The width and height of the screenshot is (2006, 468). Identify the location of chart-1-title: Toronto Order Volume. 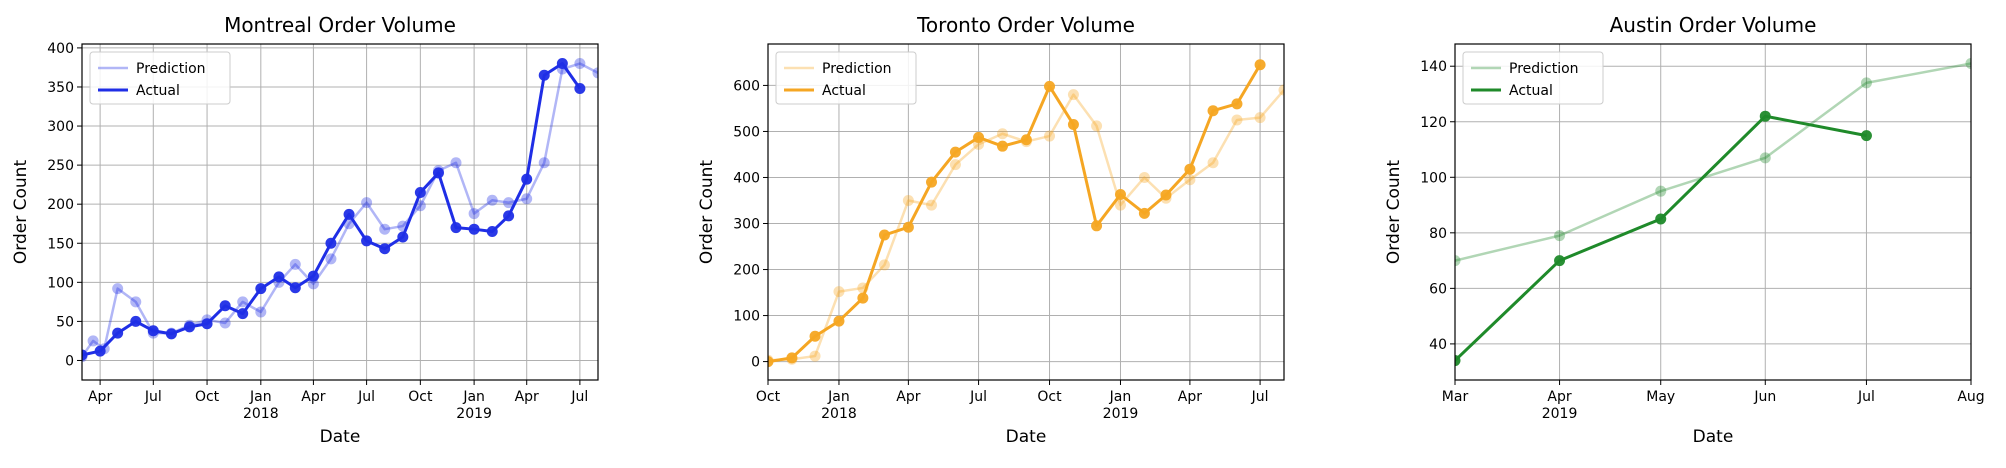
(1025, 25).